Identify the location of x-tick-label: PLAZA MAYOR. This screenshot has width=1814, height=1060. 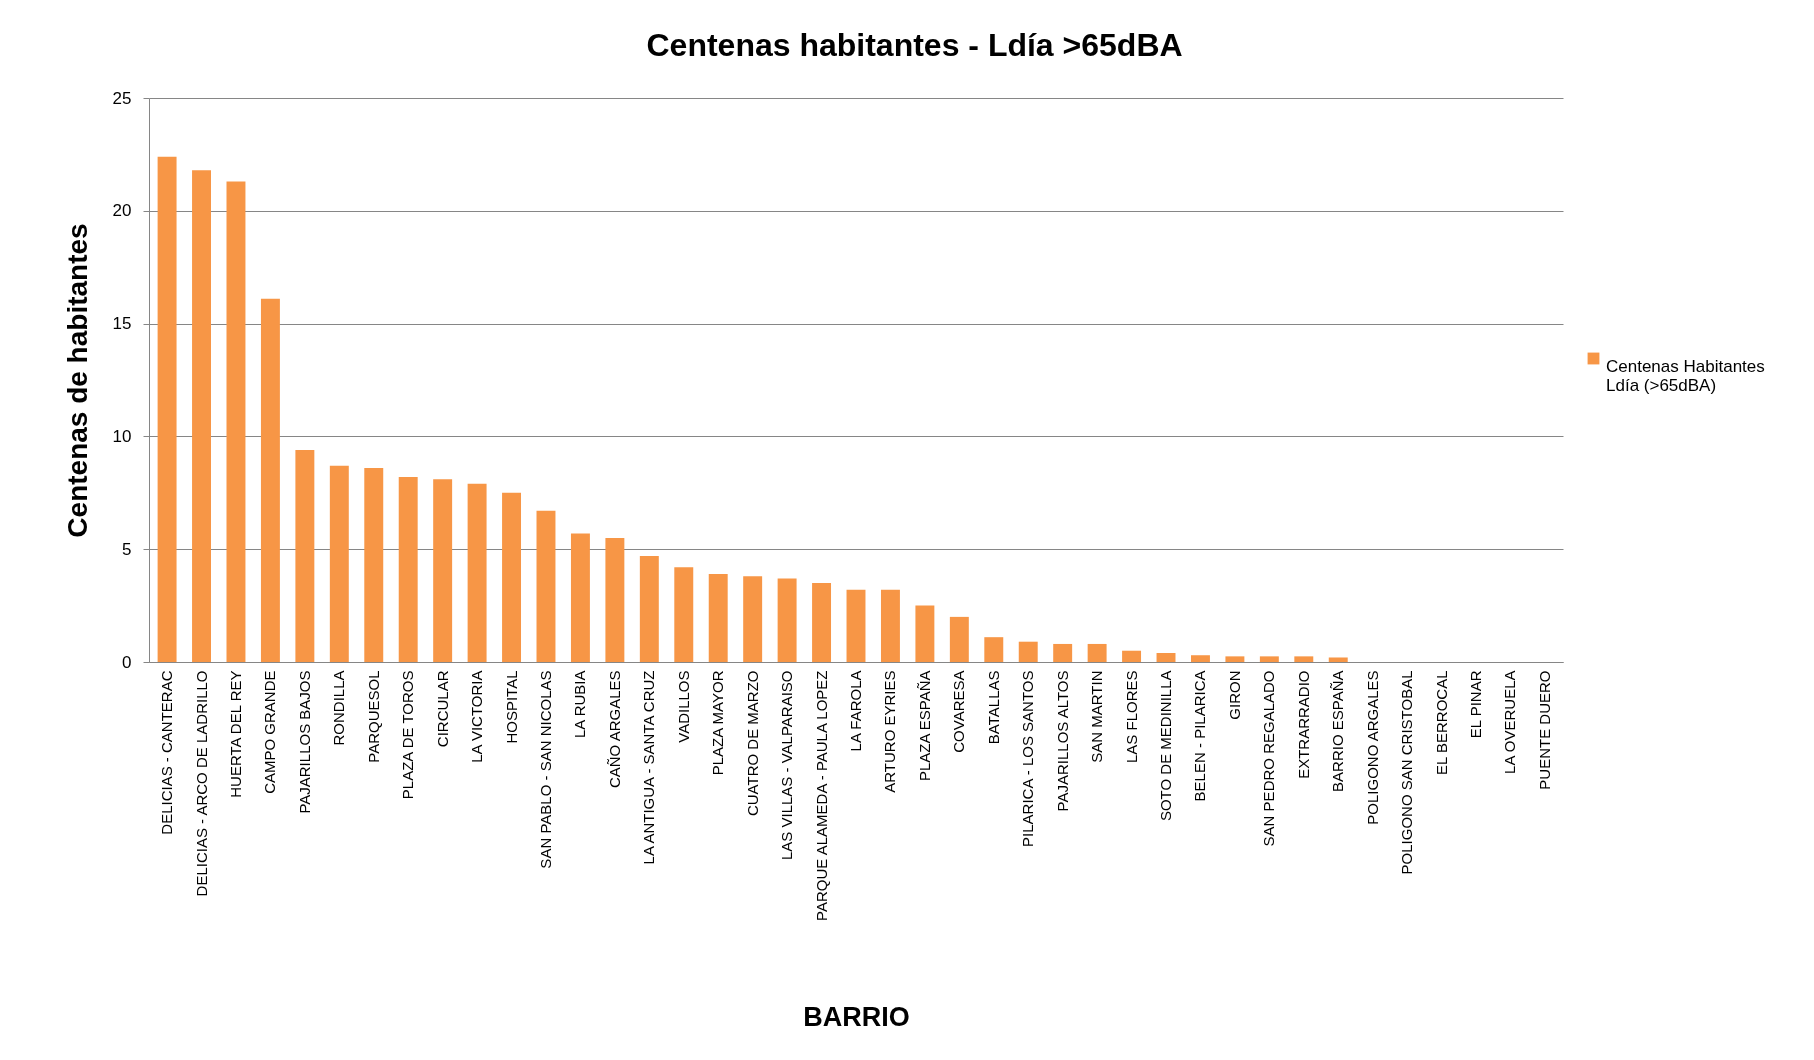
(718, 723).